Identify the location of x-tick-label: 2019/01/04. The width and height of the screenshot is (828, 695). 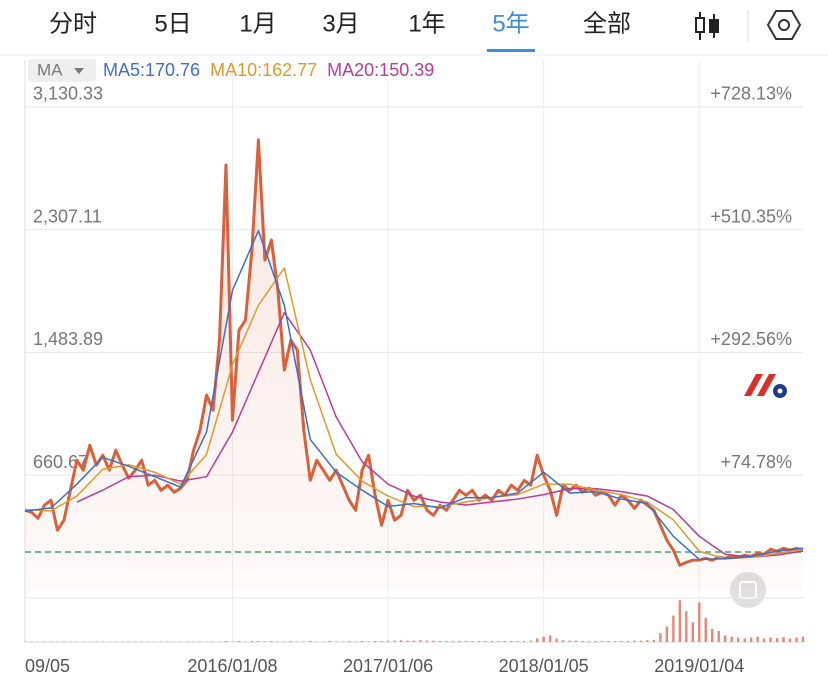
(699, 666).